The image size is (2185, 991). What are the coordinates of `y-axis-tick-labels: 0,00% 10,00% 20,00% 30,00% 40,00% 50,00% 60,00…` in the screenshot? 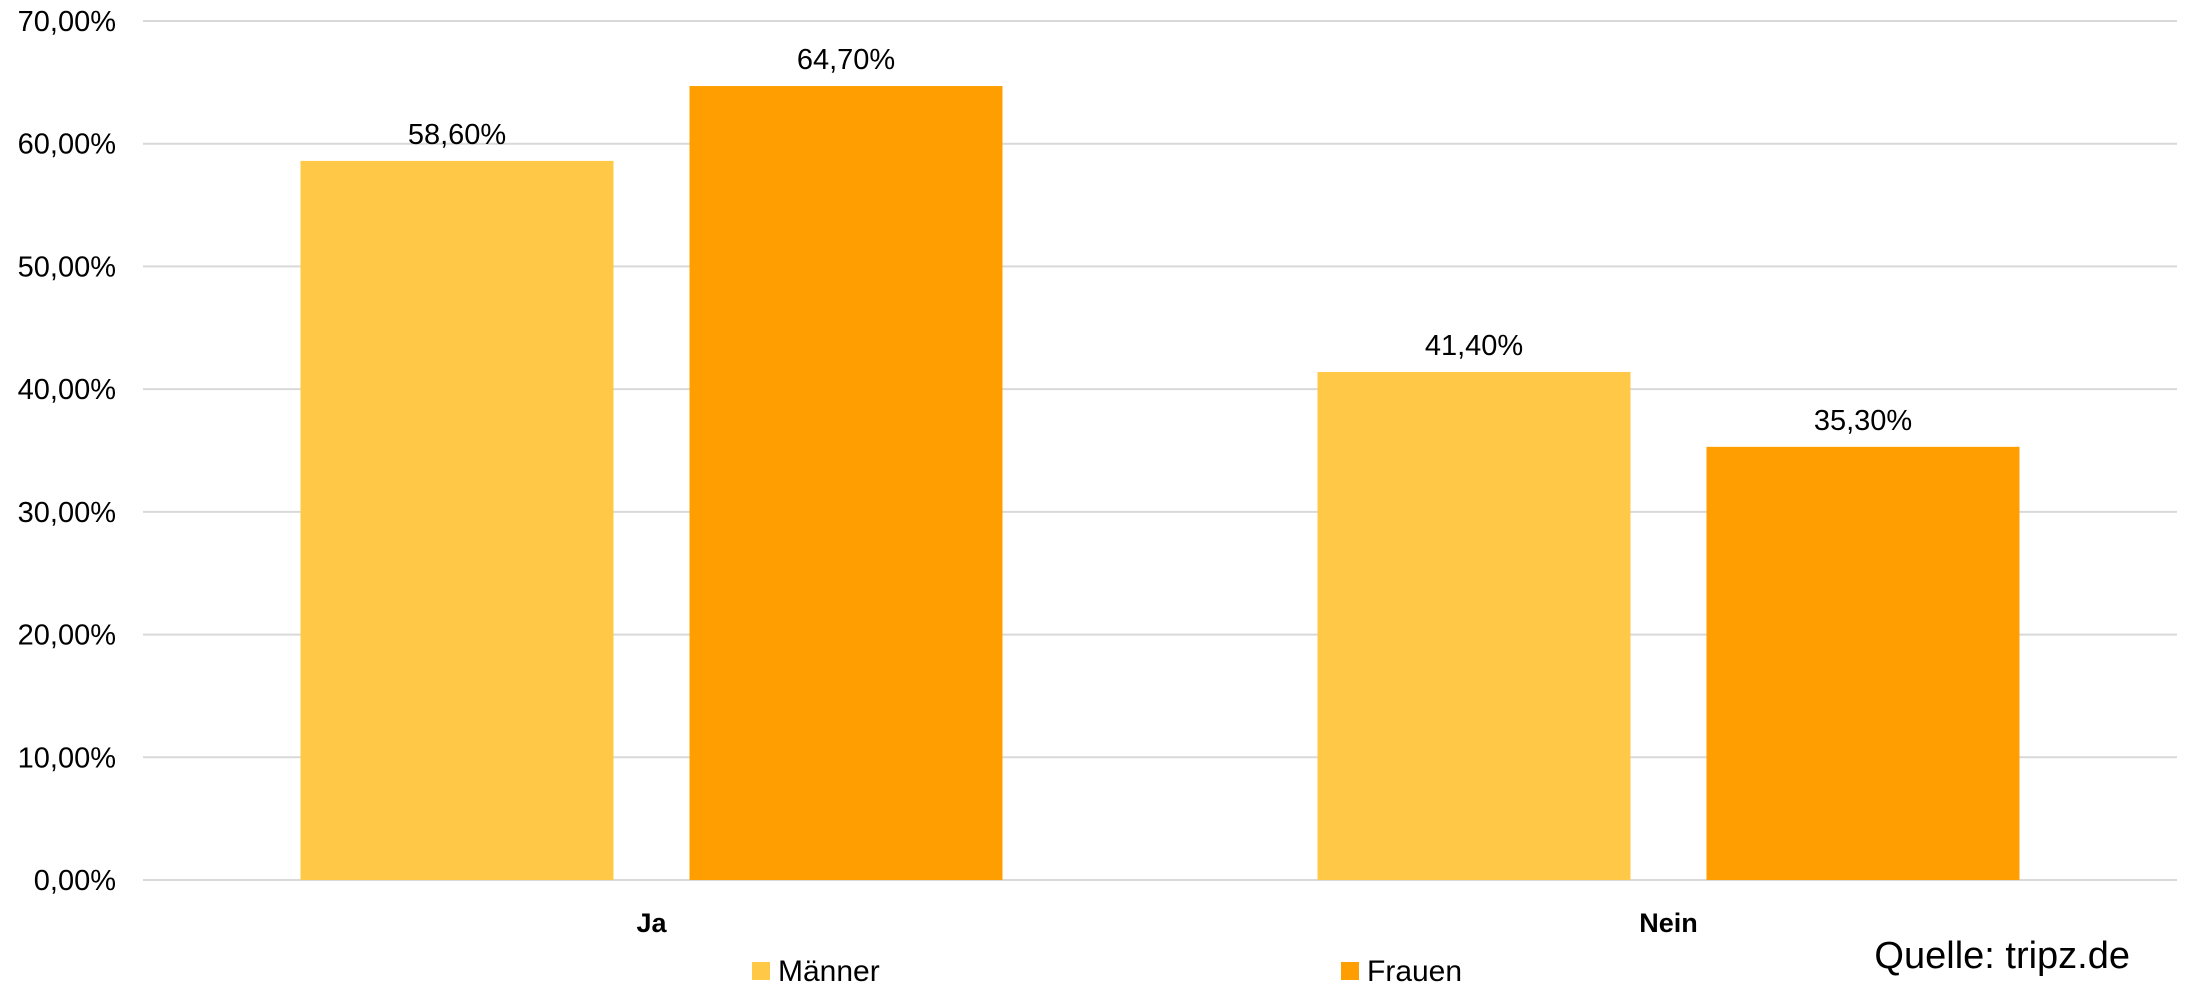 It's located at (67, 451).